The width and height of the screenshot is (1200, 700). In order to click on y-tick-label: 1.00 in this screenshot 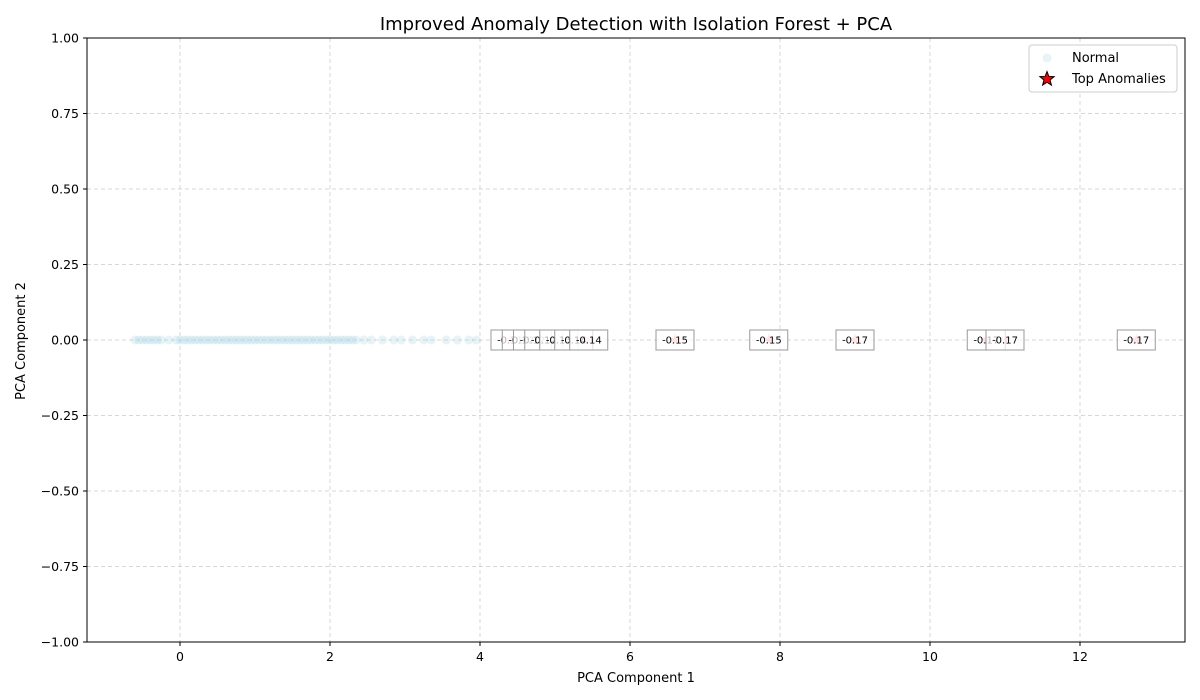, I will do `click(65, 38)`.